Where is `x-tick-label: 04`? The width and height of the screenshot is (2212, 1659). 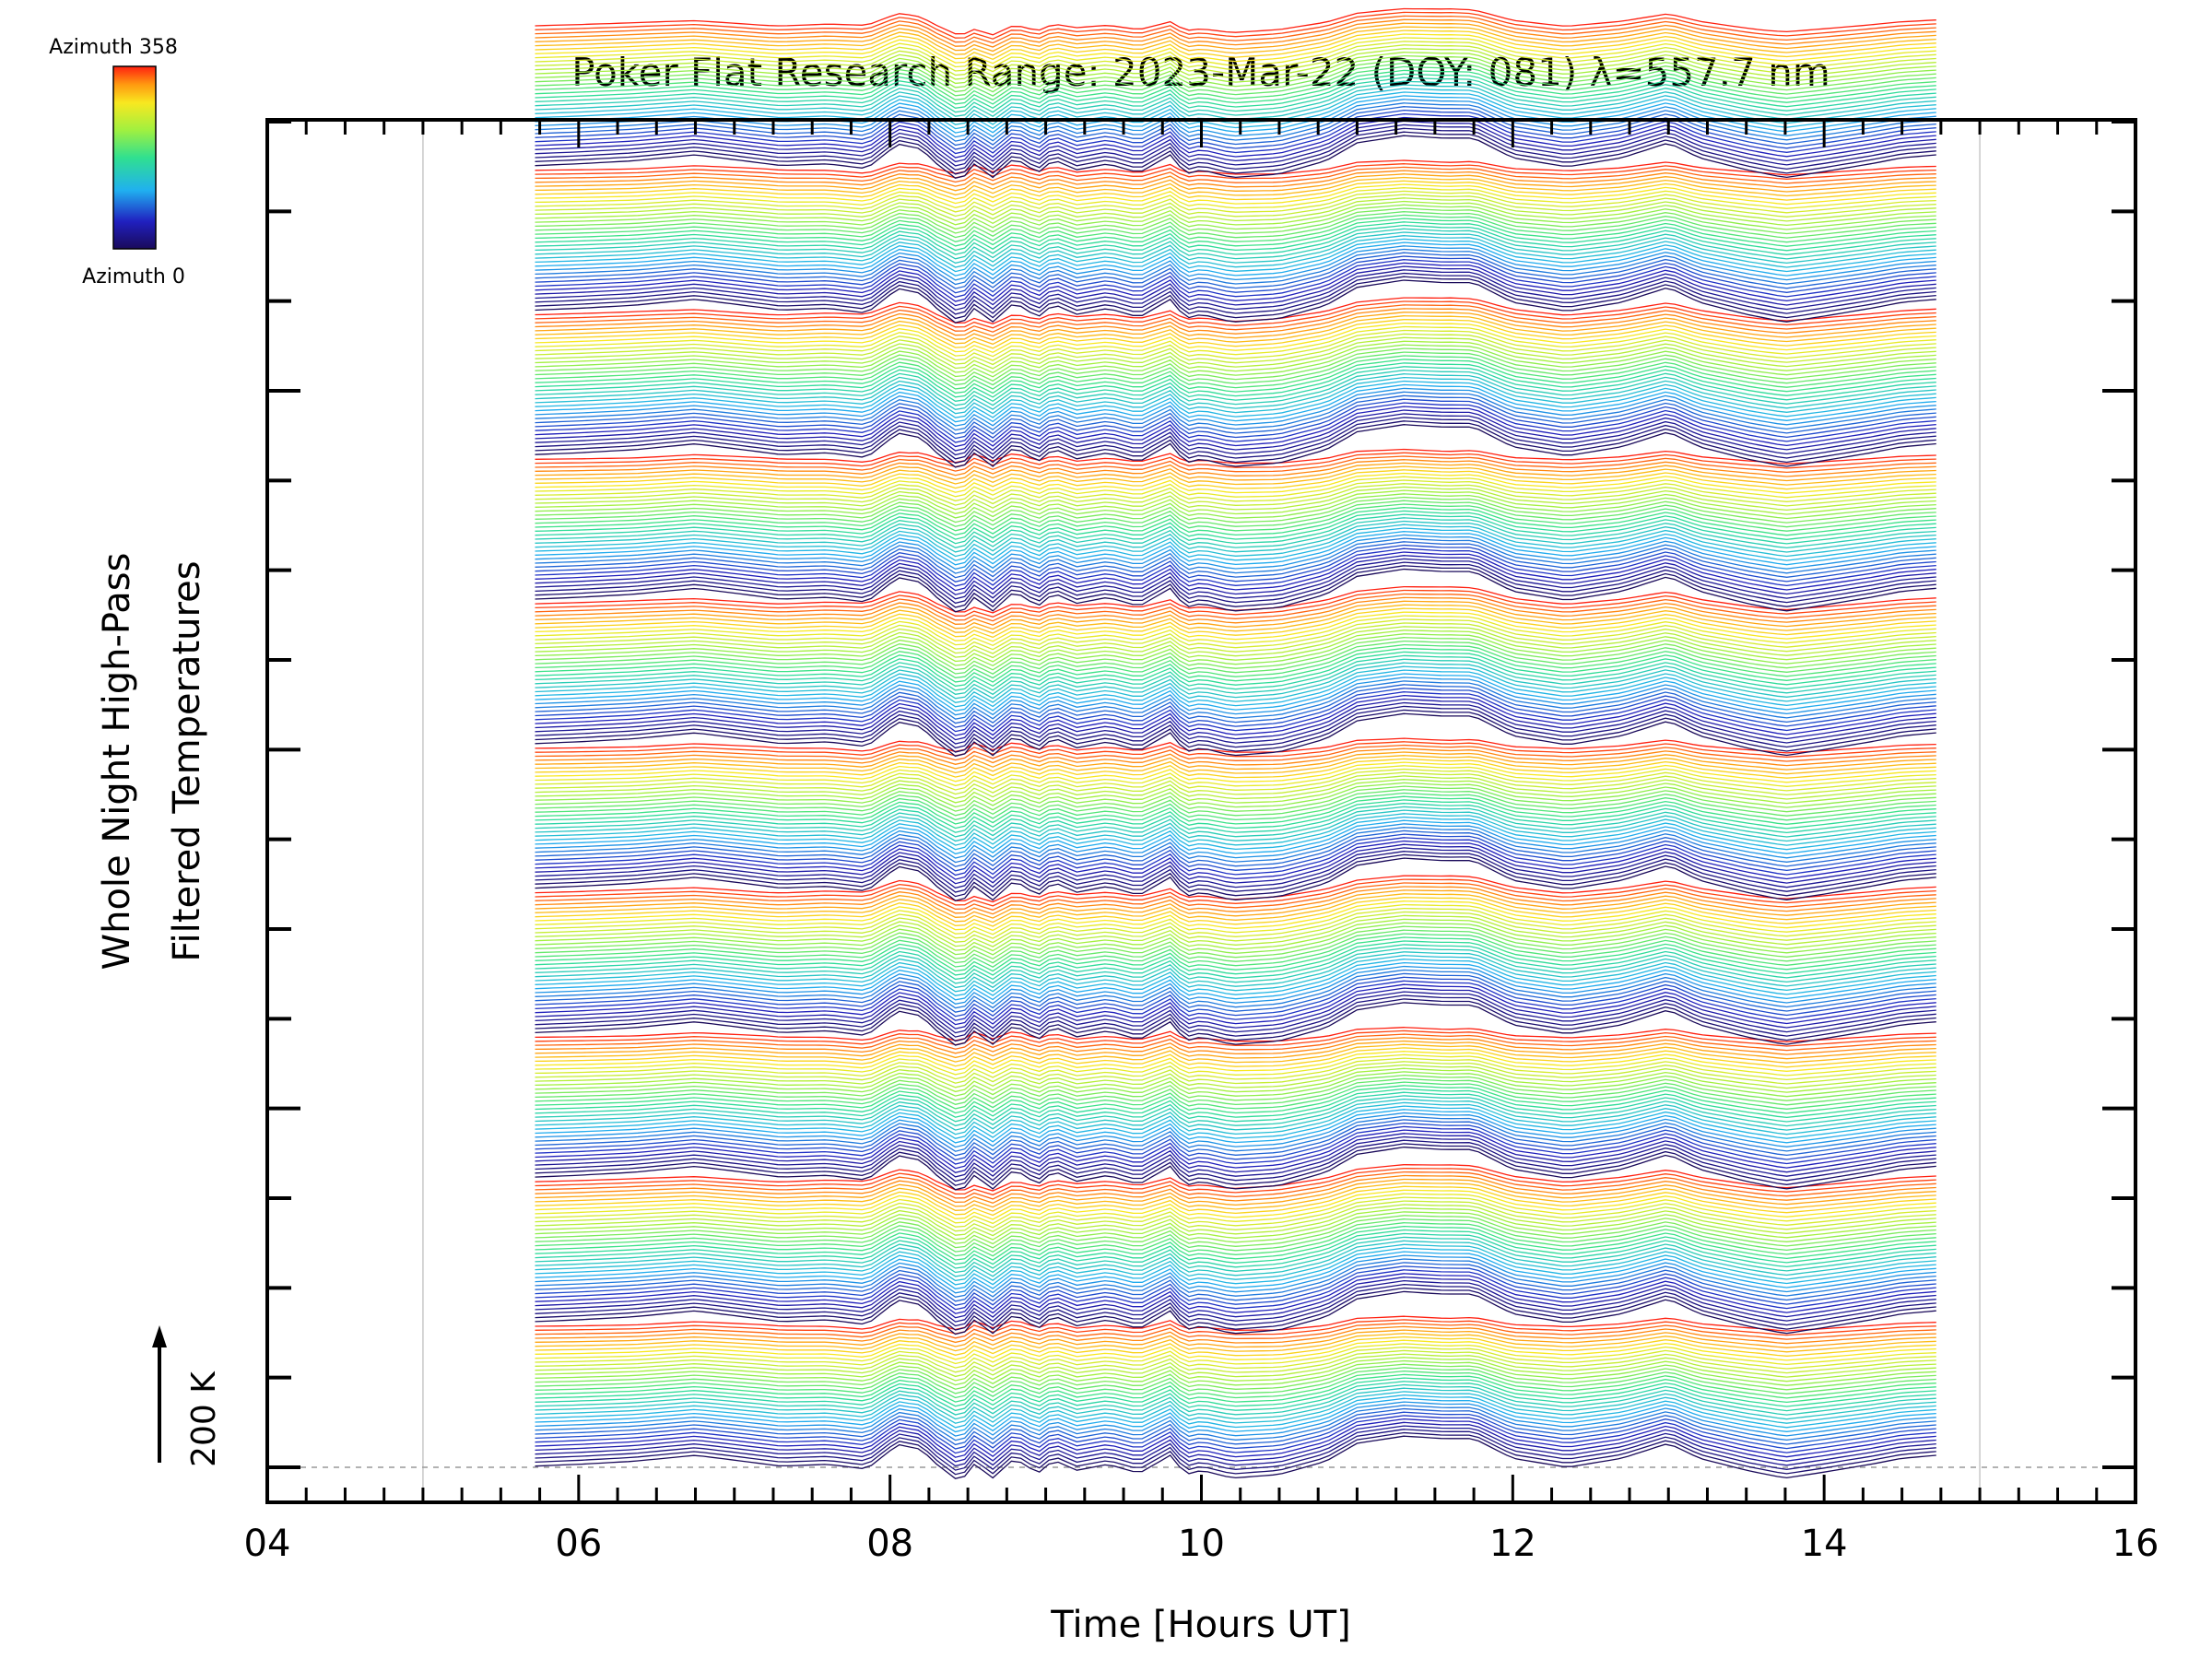
x-tick-label: 04 is located at coordinates (267, 1544).